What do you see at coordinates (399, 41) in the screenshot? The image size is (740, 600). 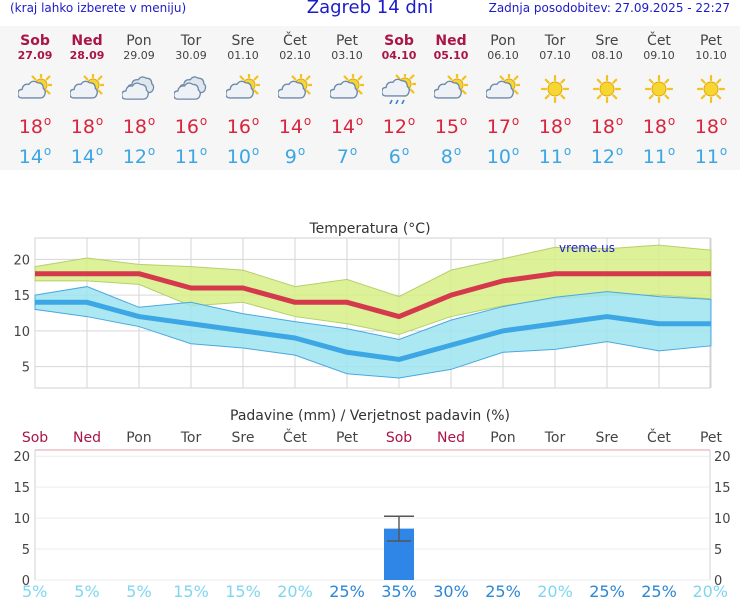 I see `day-name: Sob` at bounding box center [399, 41].